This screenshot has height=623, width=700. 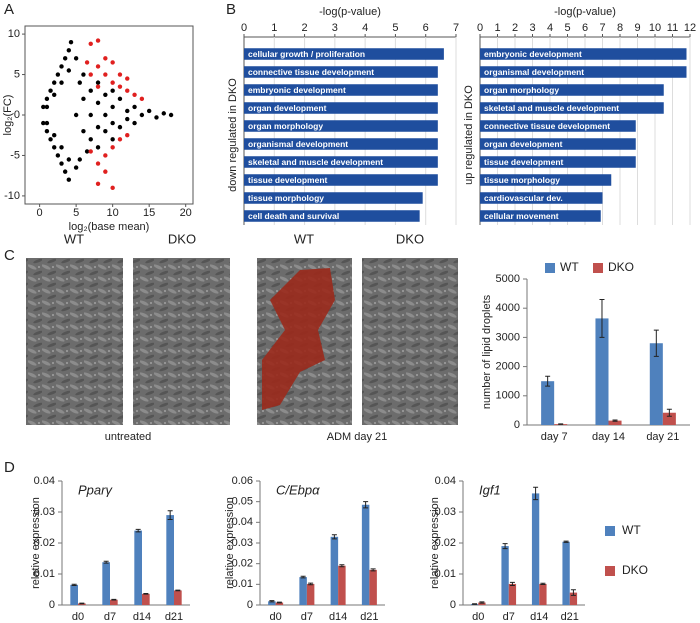 I want to click on y-tick-label: 0.01, so click(x=242, y=584).